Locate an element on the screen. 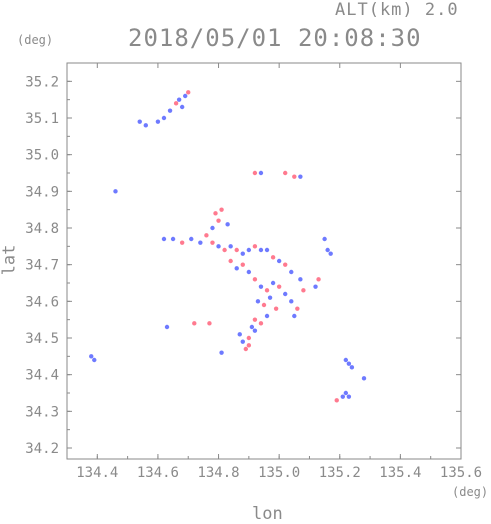  y-tick-label: 34.7 is located at coordinates (42, 266).